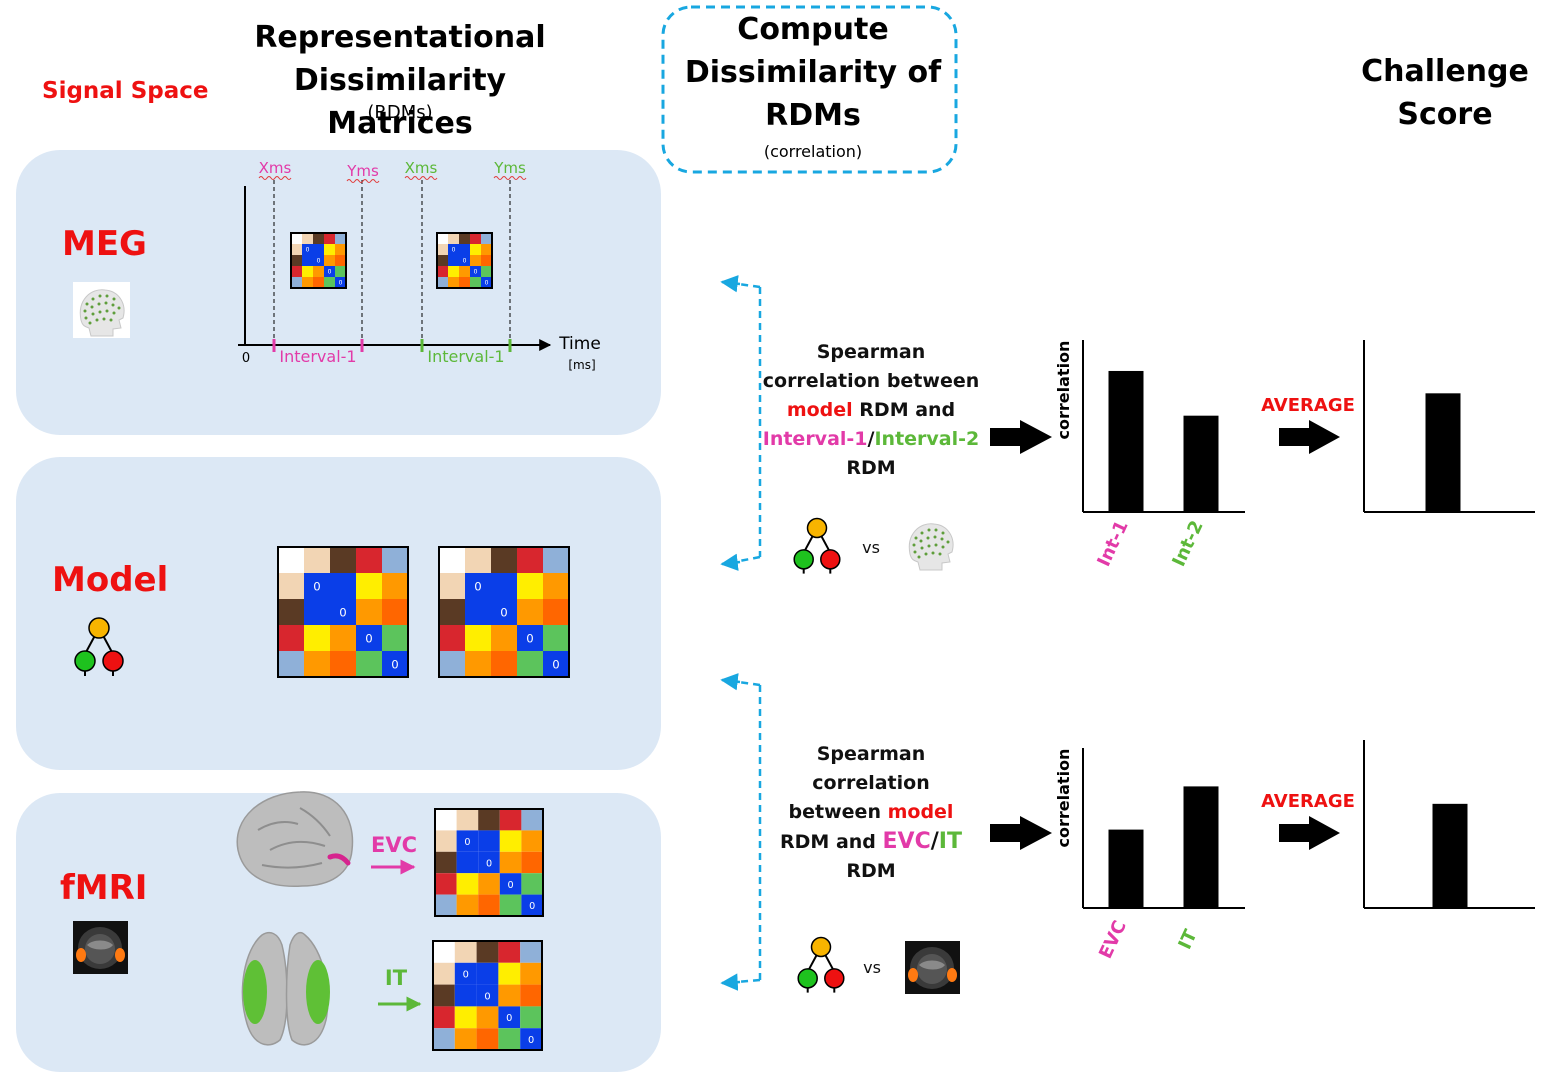 This screenshot has width=1567, height=1074. Describe the element at coordinates (813, 151) in the screenshot. I see `compute-subtitle: (correlation)` at that location.